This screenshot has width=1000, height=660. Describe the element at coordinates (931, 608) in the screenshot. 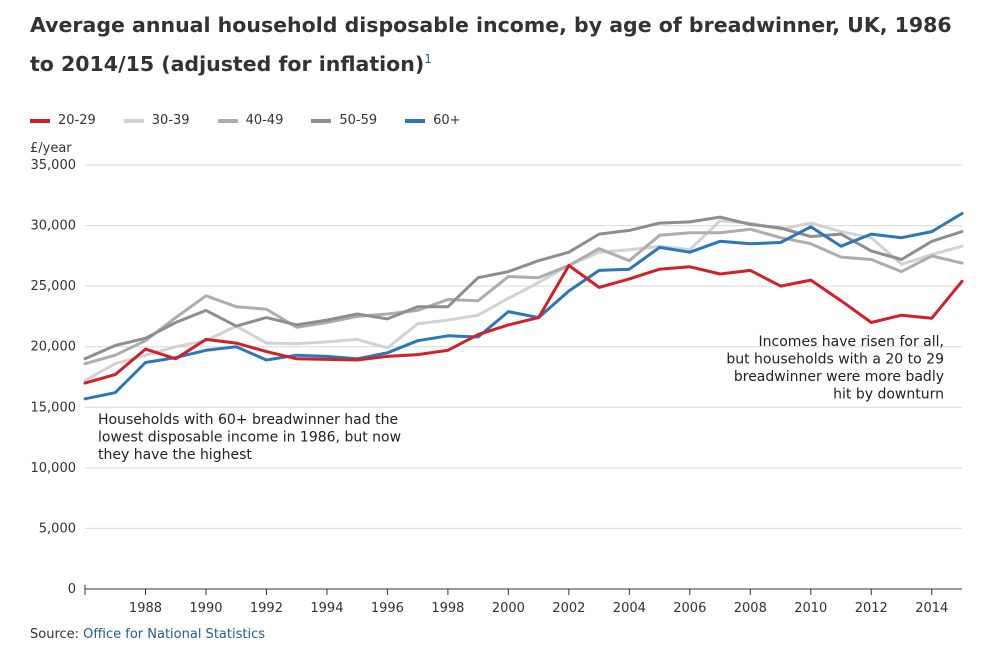

I see `x-tick-label: 2014` at that location.